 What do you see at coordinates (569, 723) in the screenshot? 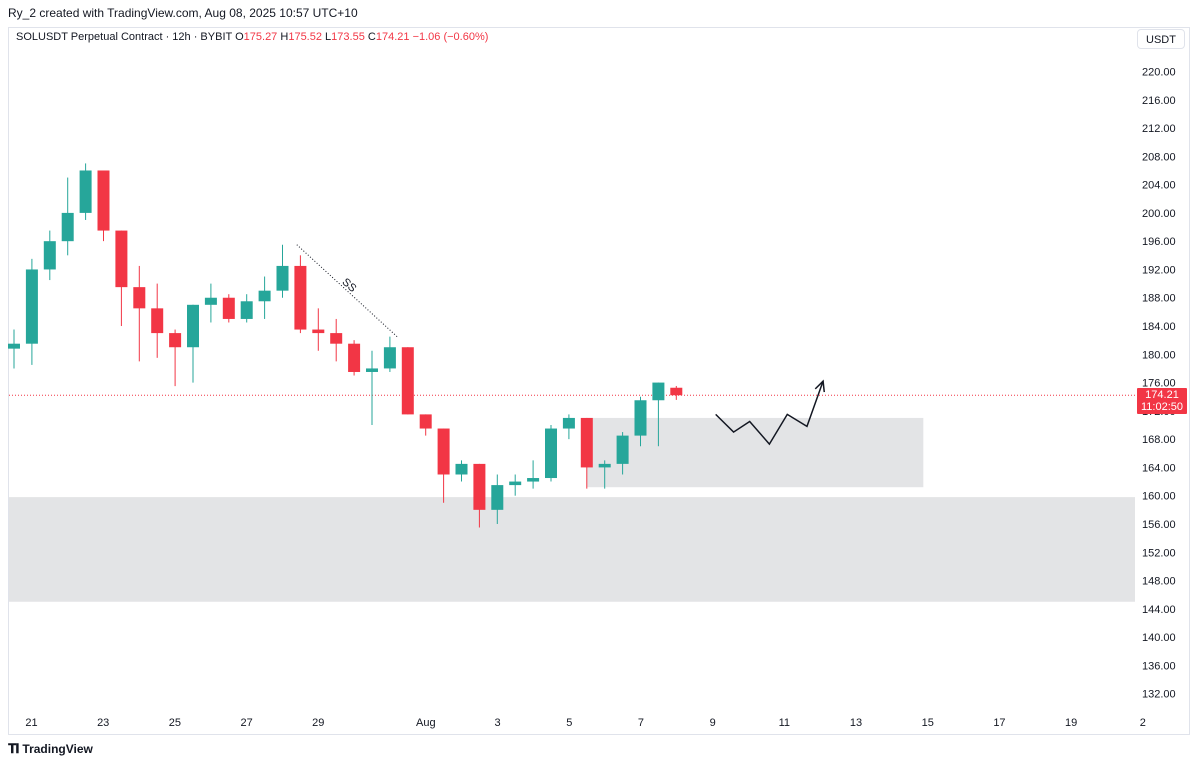
I see `x-tick-label: 5` at bounding box center [569, 723].